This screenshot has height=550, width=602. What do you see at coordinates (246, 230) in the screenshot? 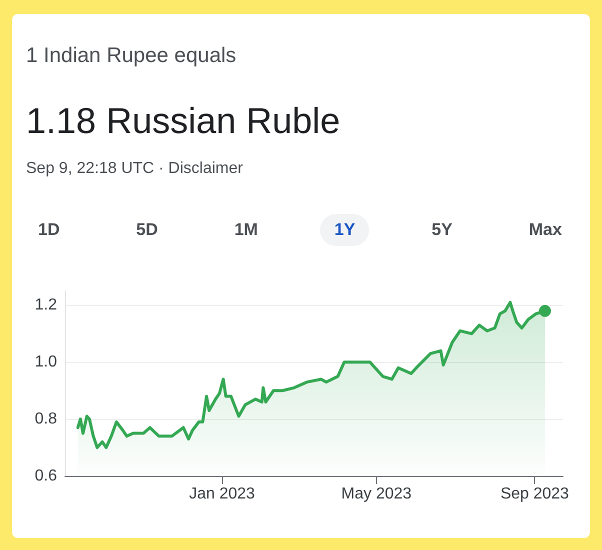
I see `text: 1M` at bounding box center [246, 230].